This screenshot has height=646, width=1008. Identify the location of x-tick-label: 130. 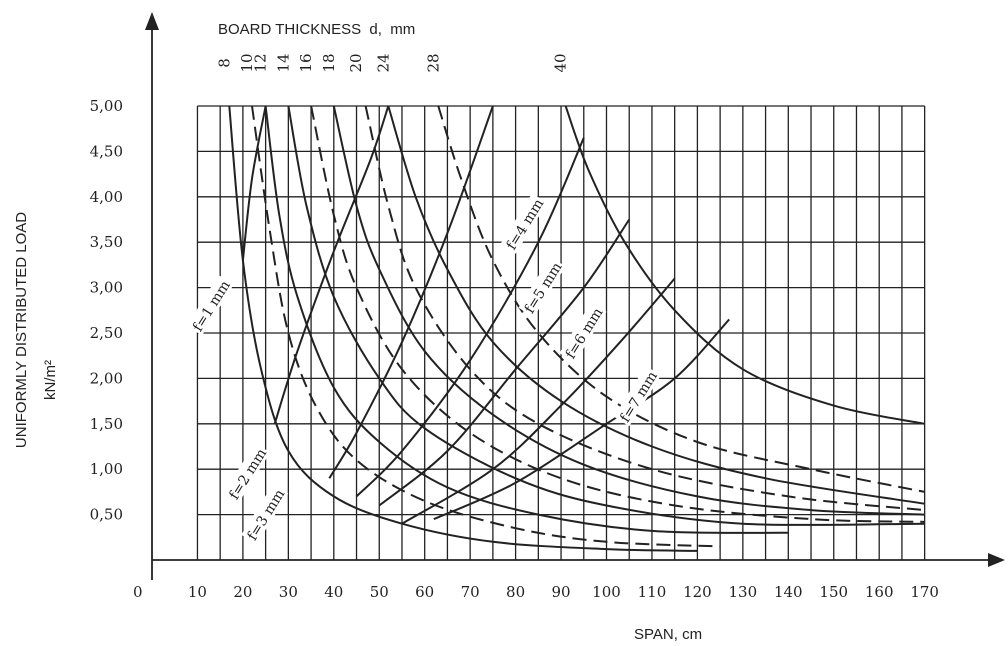
(743, 592).